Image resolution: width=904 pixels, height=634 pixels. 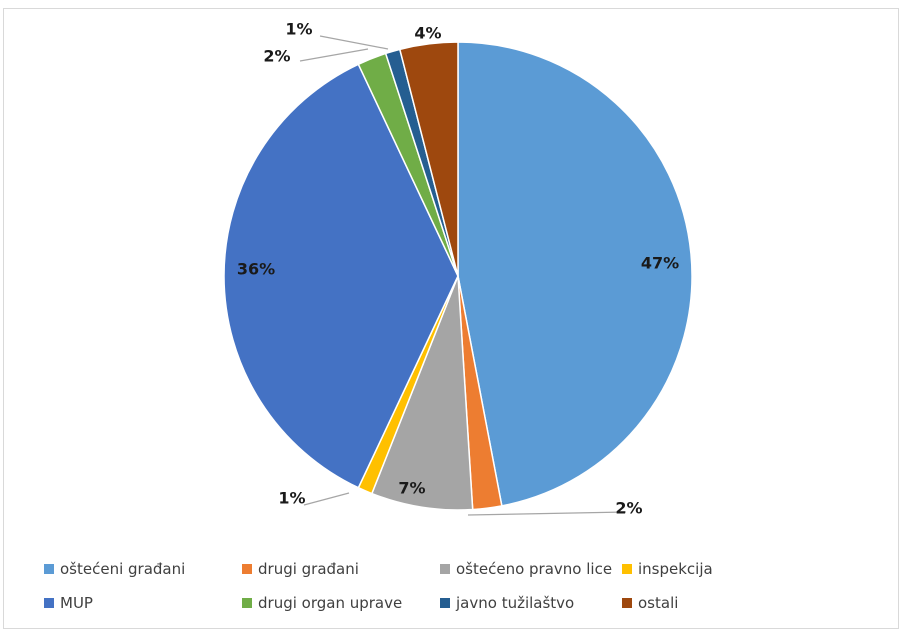 I want to click on legend-label: ostali, so click(x=658, y=603).